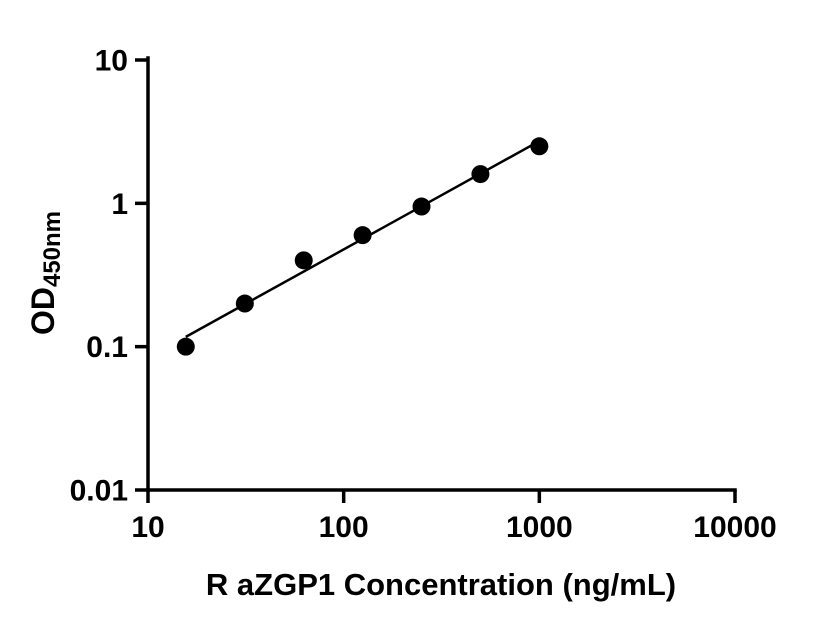  What do you see at coordinates (119, 204) in the screenshot?
I see `y-tick-label: 1` at bounding box center [119, 204].